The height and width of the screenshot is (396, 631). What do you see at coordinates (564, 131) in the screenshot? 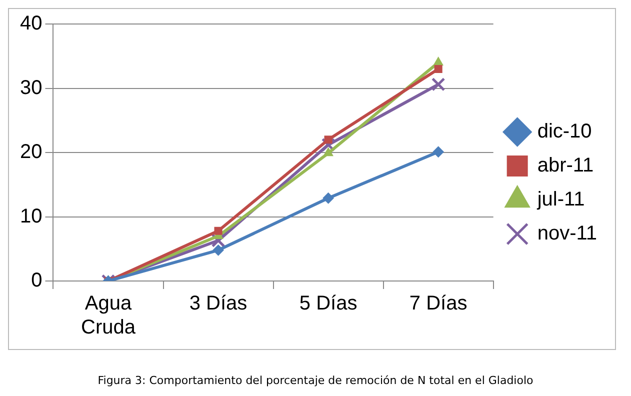
I see `legend-label: dic-10` at bounding box center [564, 131].